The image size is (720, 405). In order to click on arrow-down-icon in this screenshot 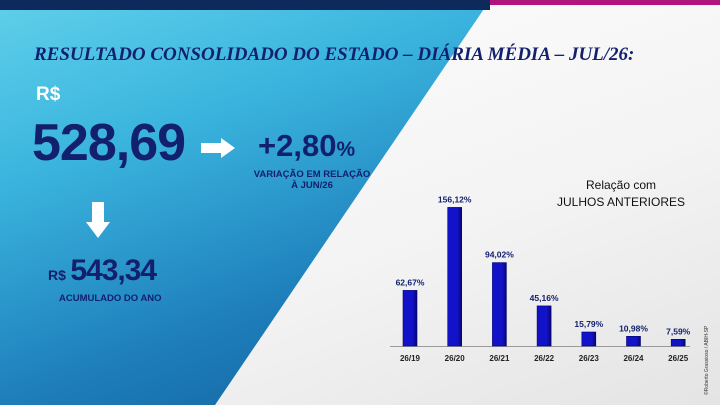, I will do `click(98, 220)`.